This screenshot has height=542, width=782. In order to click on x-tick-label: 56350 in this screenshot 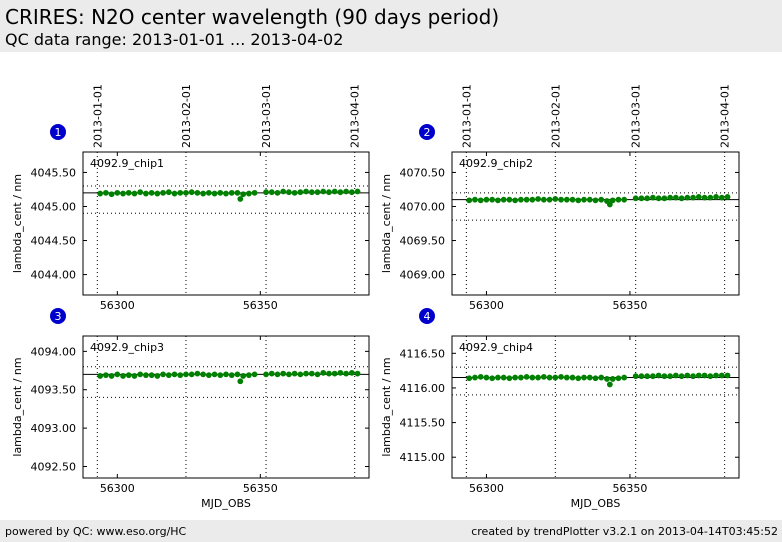, I will do `click(260, 305)`.